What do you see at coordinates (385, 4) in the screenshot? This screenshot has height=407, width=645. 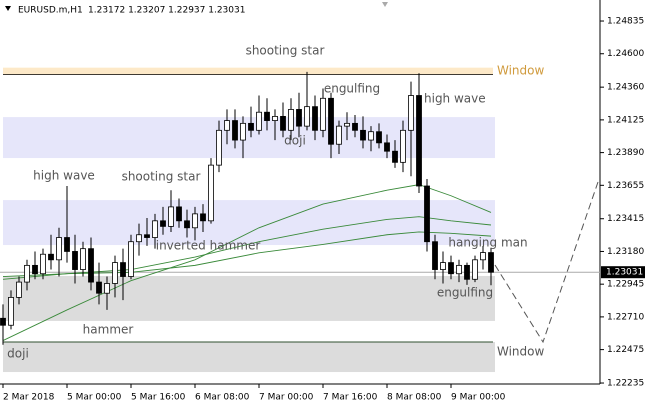 I see `shift-marker` at bounding box center [385, 4].